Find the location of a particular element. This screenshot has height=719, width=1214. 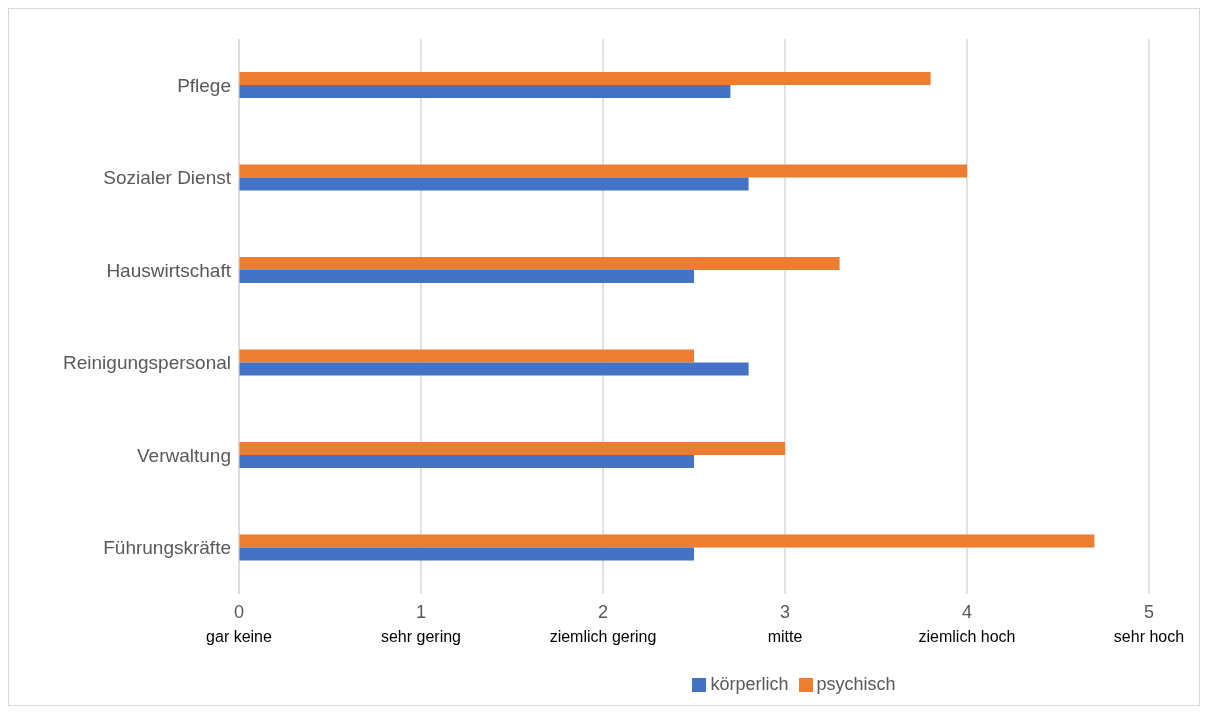

y-tick-label: Verwaltung is located at coordinates (183, 455).